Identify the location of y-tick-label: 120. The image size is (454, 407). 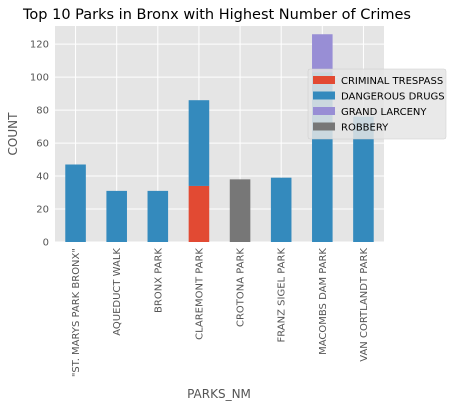
(39, 45).